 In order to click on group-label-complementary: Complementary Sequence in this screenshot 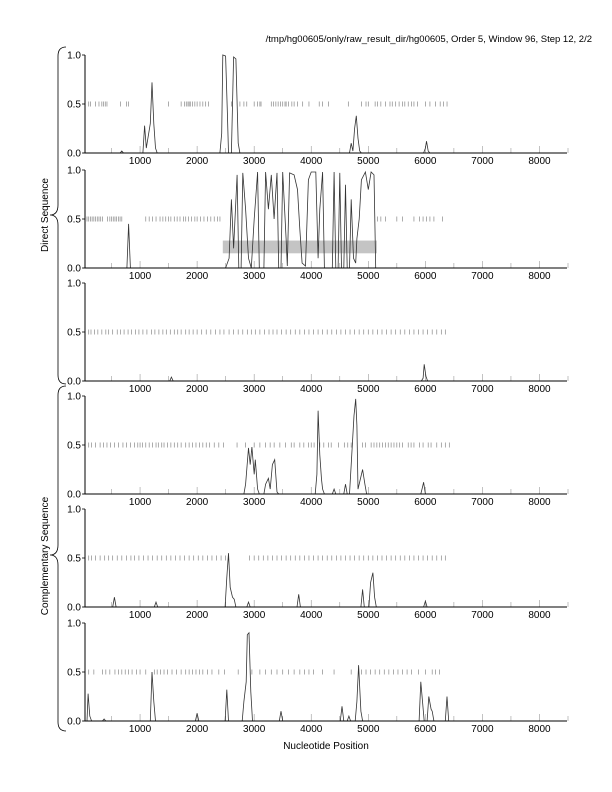, I will do `click(45, 555)`.